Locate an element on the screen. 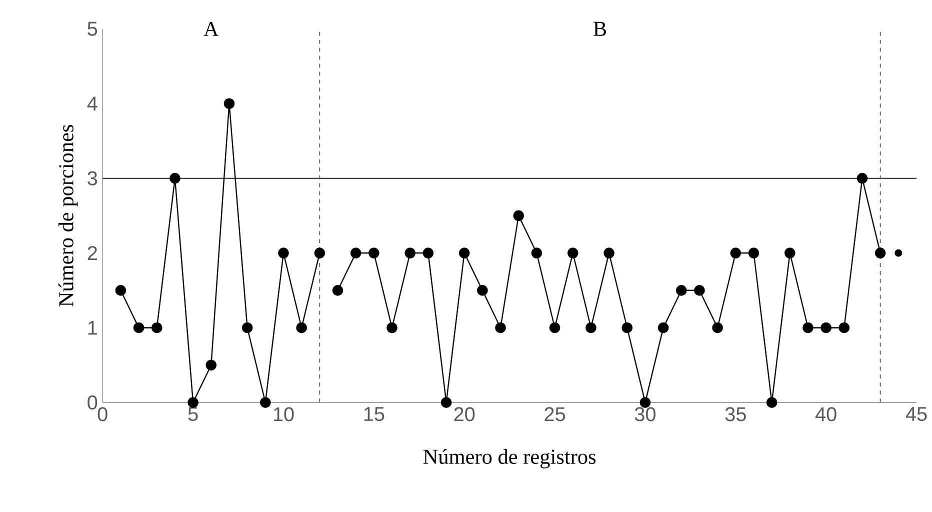 The width and height of the screenshot is (932, 512). annotation: A is located at coordinates (211, 29).